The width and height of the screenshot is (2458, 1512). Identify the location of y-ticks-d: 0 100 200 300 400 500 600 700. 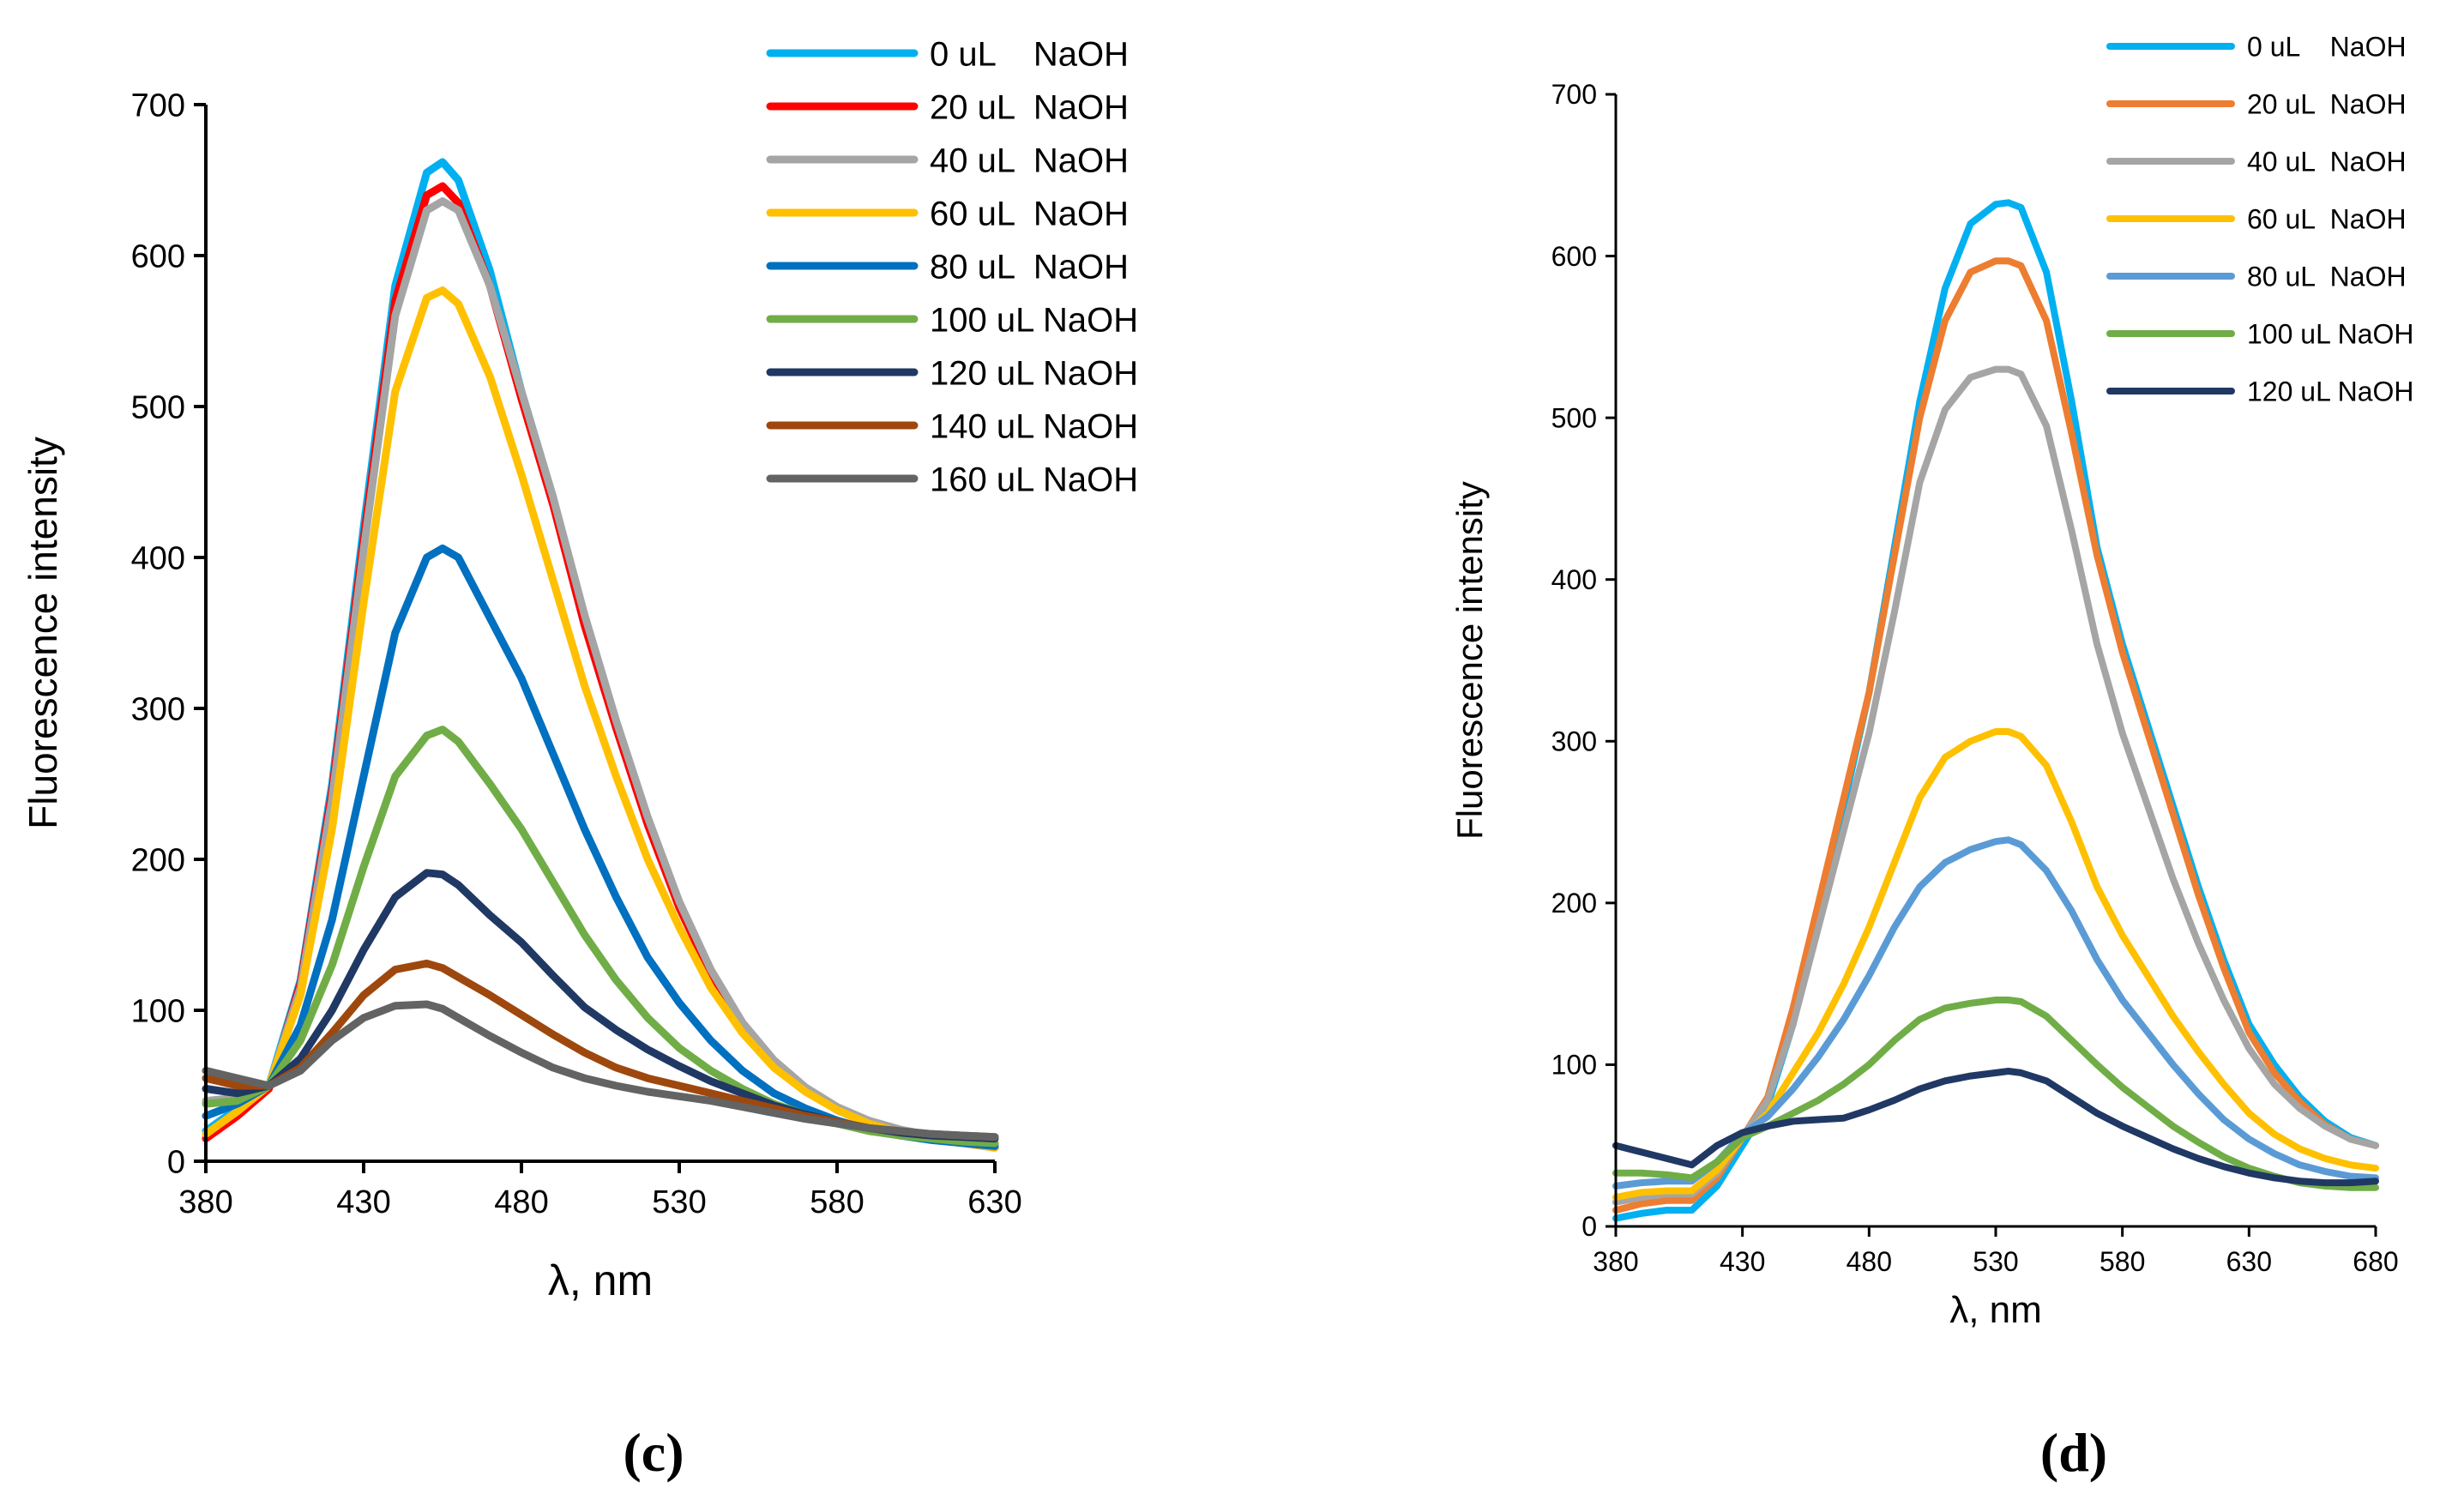
(1583, 660).